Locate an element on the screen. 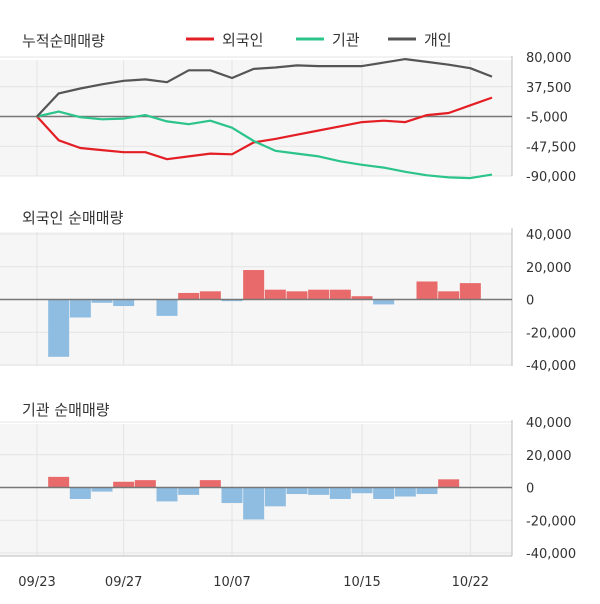  panel-title: 누적순매매량 is located at coordinates (63, 41).